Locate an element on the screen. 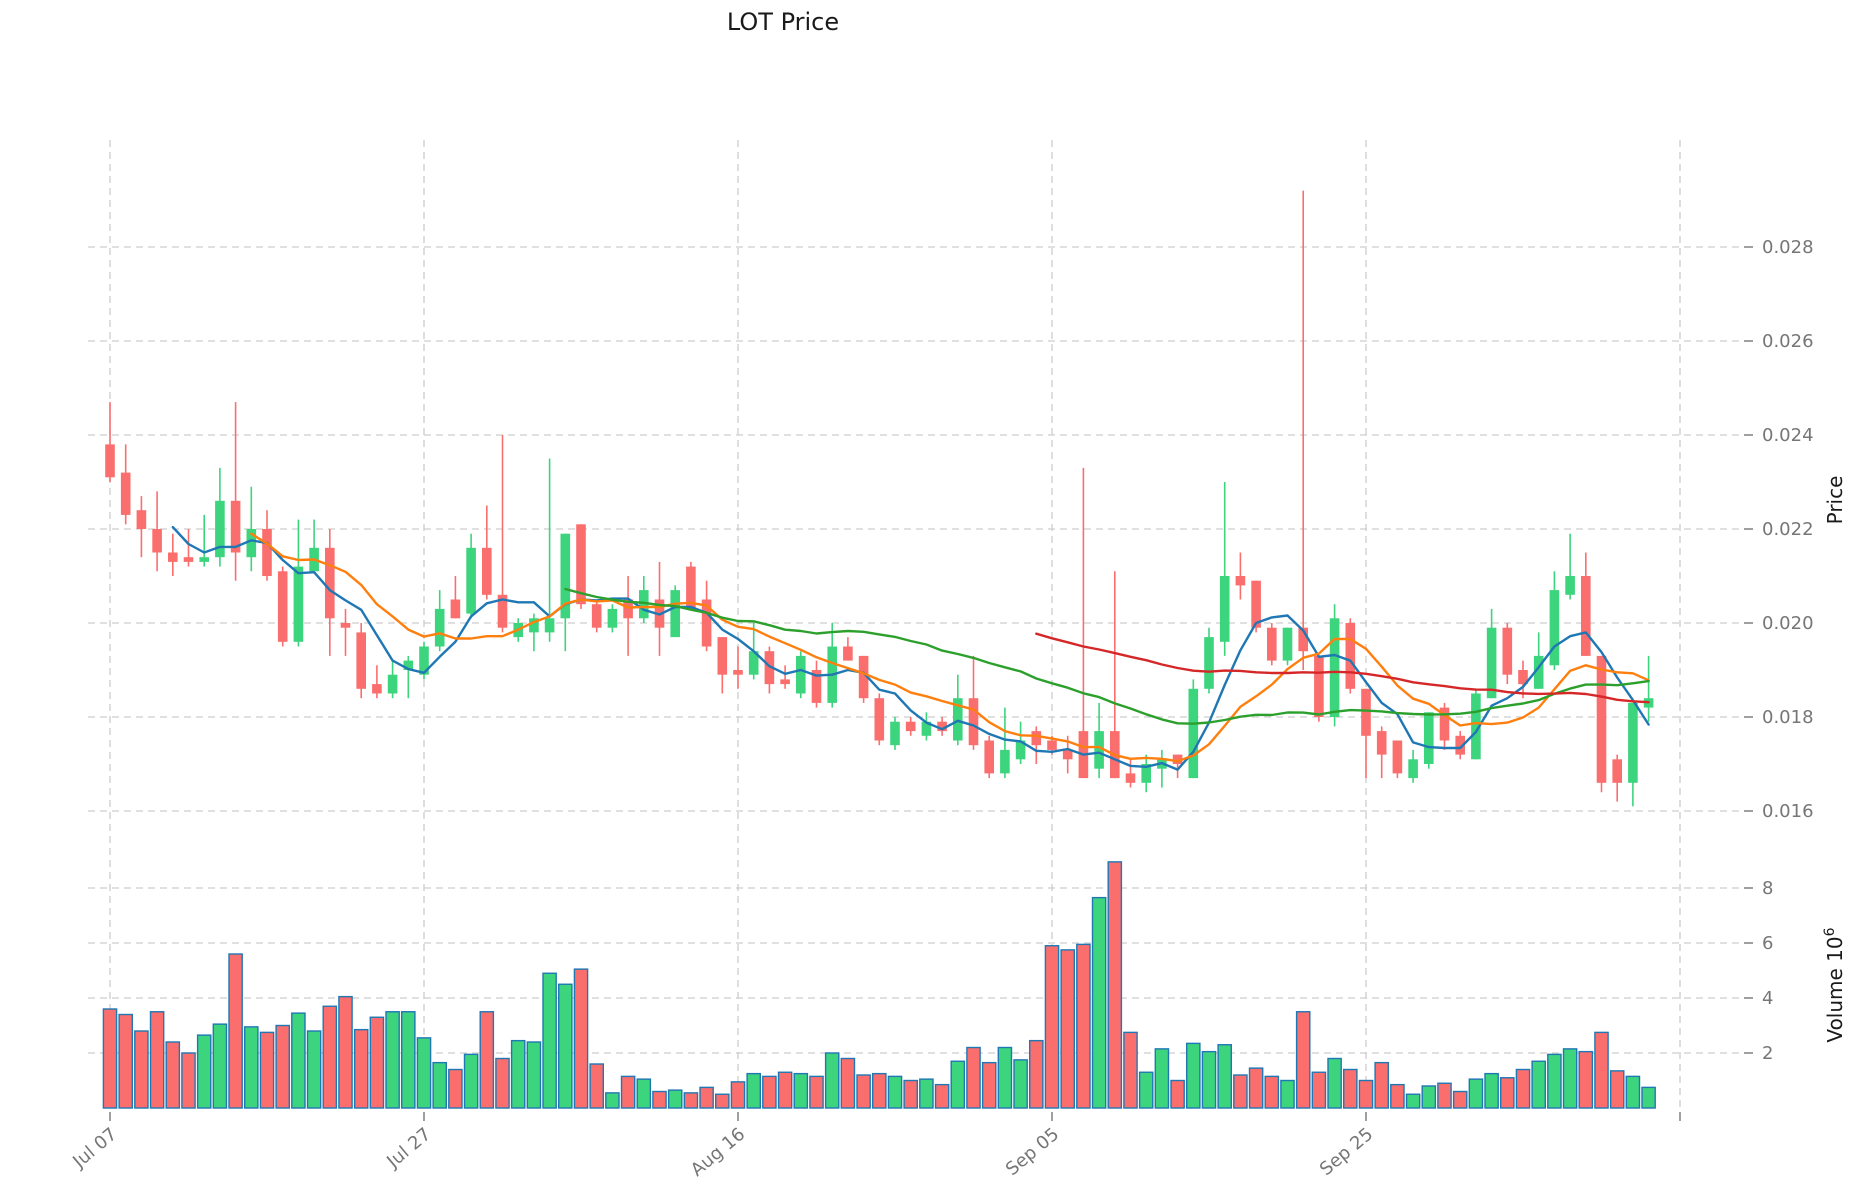 The width and height of the screenshot is (1860, 1202). price-tick-label: 0.026 is located at coordinates (1788, 341).